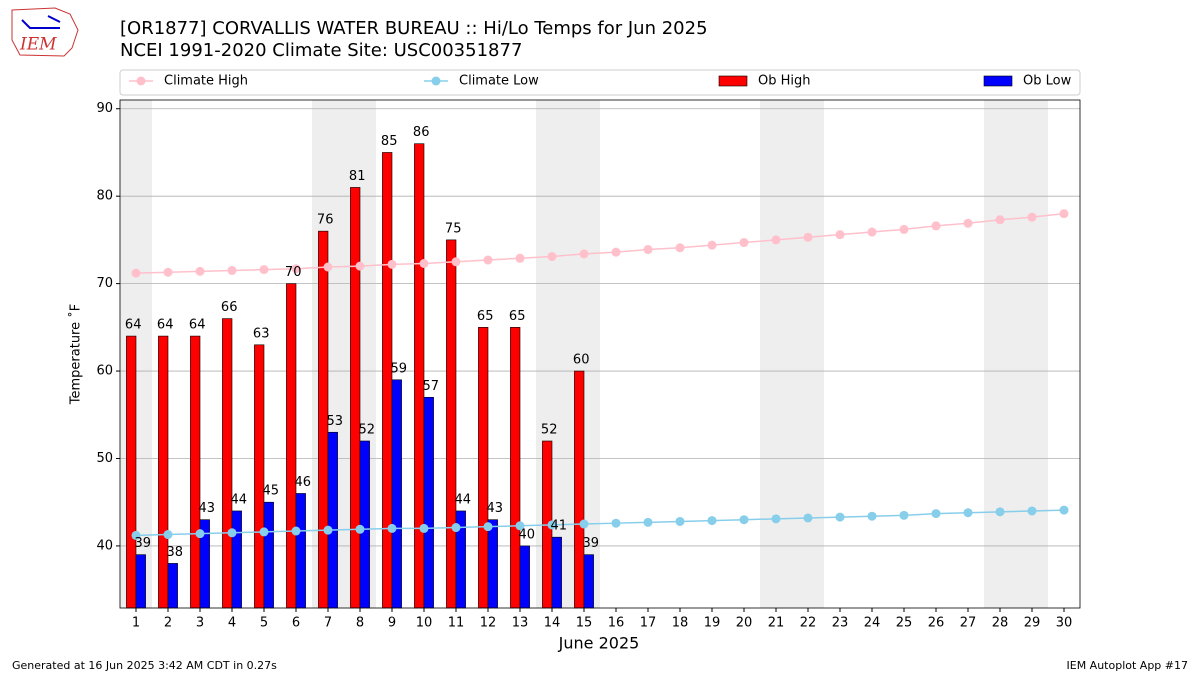 The width and height of the screenshot is (1200, 675). What do you see at coordinates (104, 196) in the screenshot?
I see `y-tick-label: 80` at bounding box center [104, 196].